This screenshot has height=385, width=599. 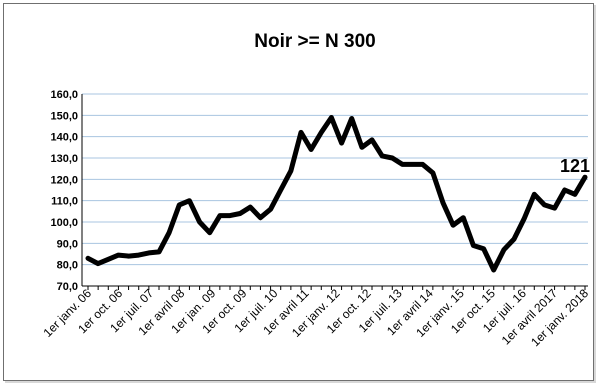 I want to click on y-tick-label: 150,0, so click(x=64, y=116).